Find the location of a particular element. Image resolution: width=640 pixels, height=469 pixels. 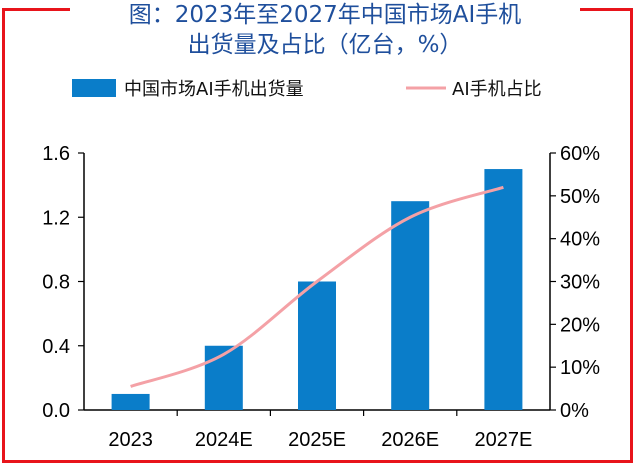

left-tick-label: 0.4 is located at coordinates (56, 347).